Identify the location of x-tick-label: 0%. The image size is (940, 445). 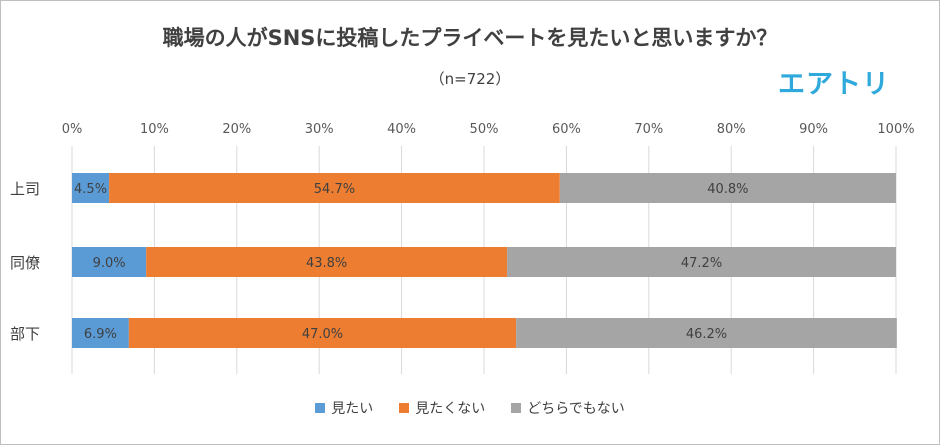
(72, 129).